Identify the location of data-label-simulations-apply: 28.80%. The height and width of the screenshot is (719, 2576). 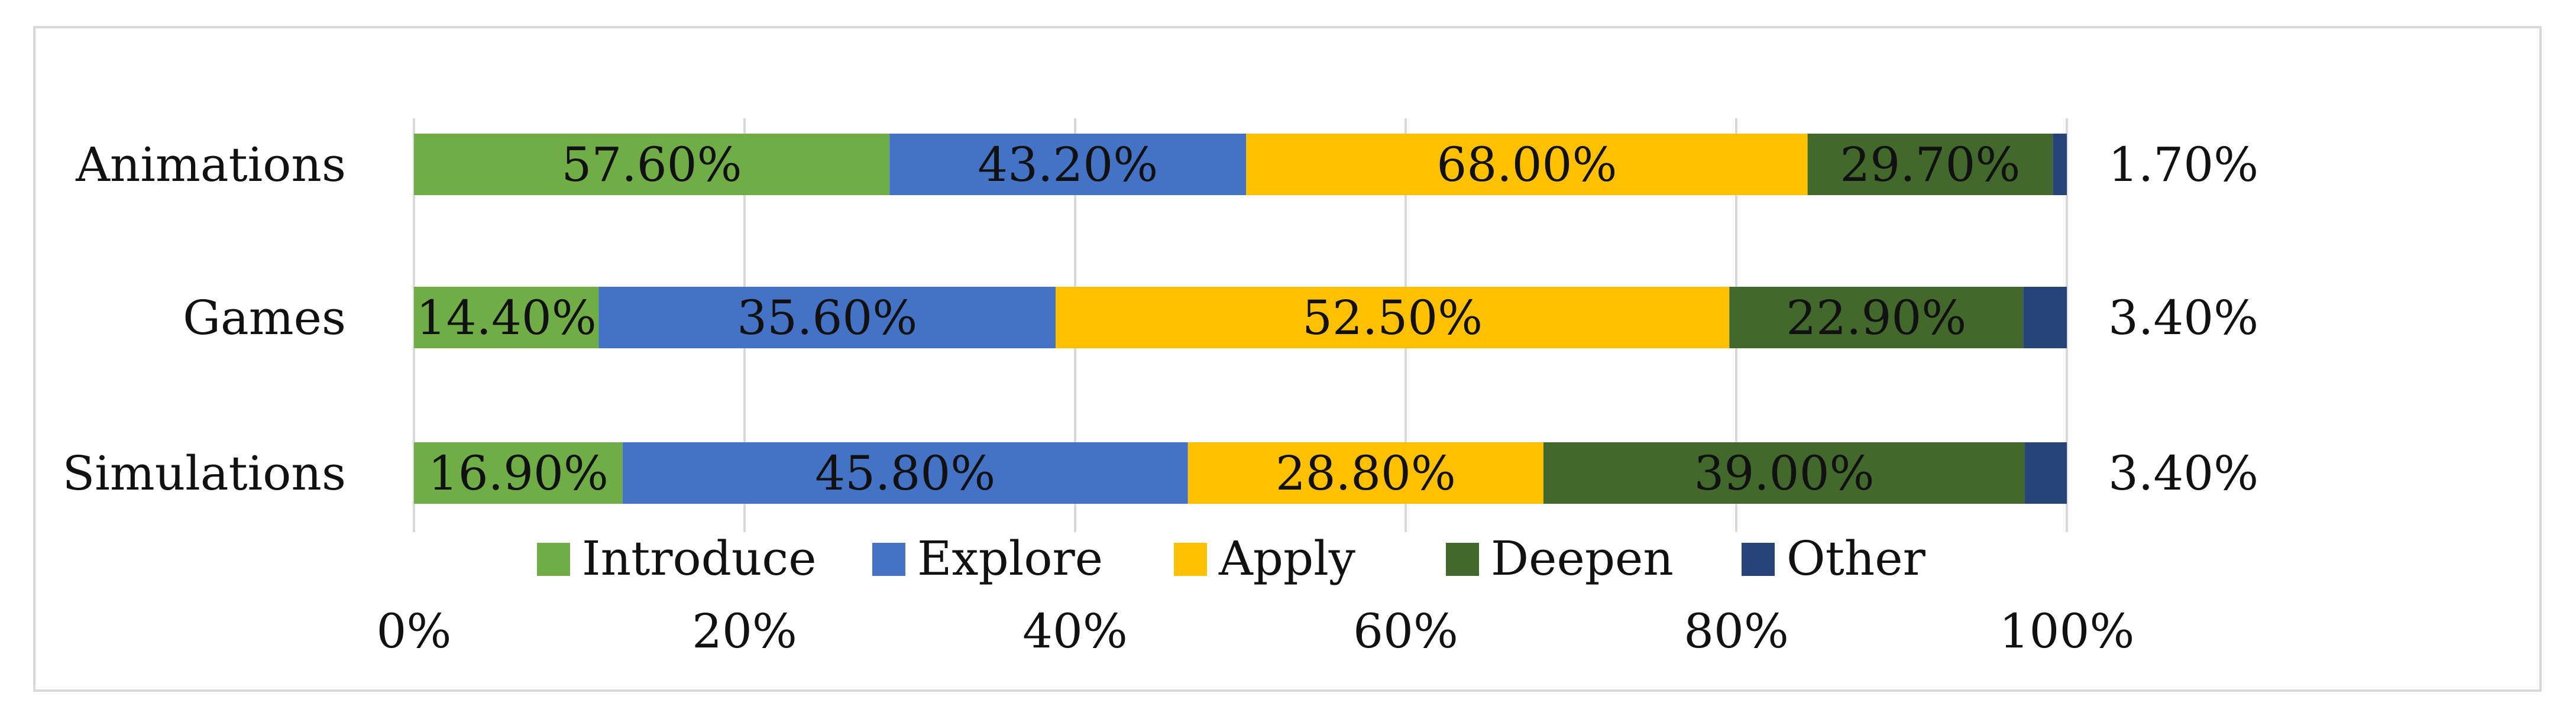
(1366, 474).